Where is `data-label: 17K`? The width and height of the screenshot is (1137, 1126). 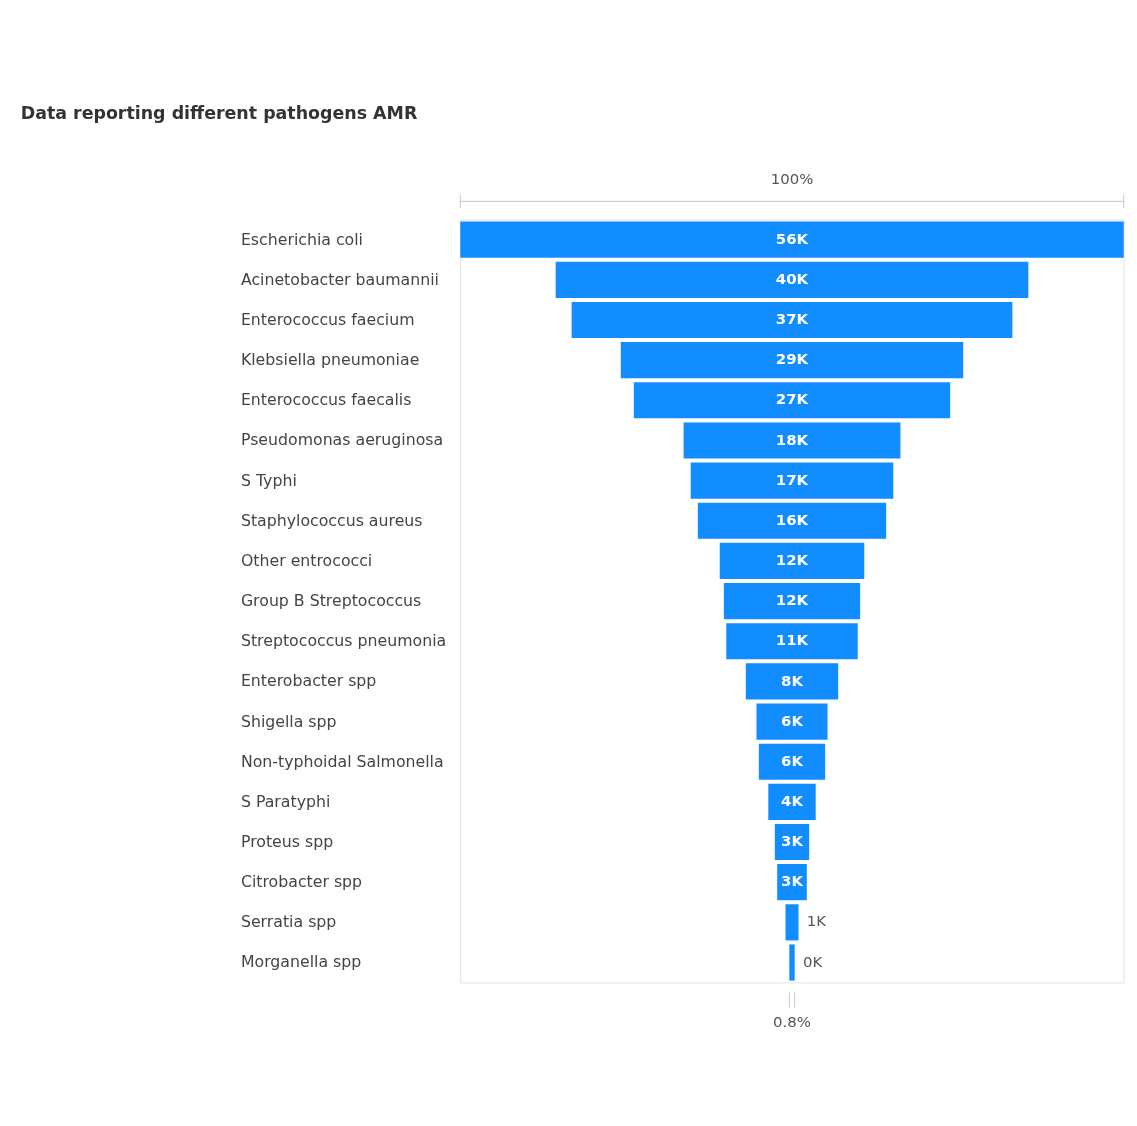
data-label: 17K is located at coordinates (792, 479).